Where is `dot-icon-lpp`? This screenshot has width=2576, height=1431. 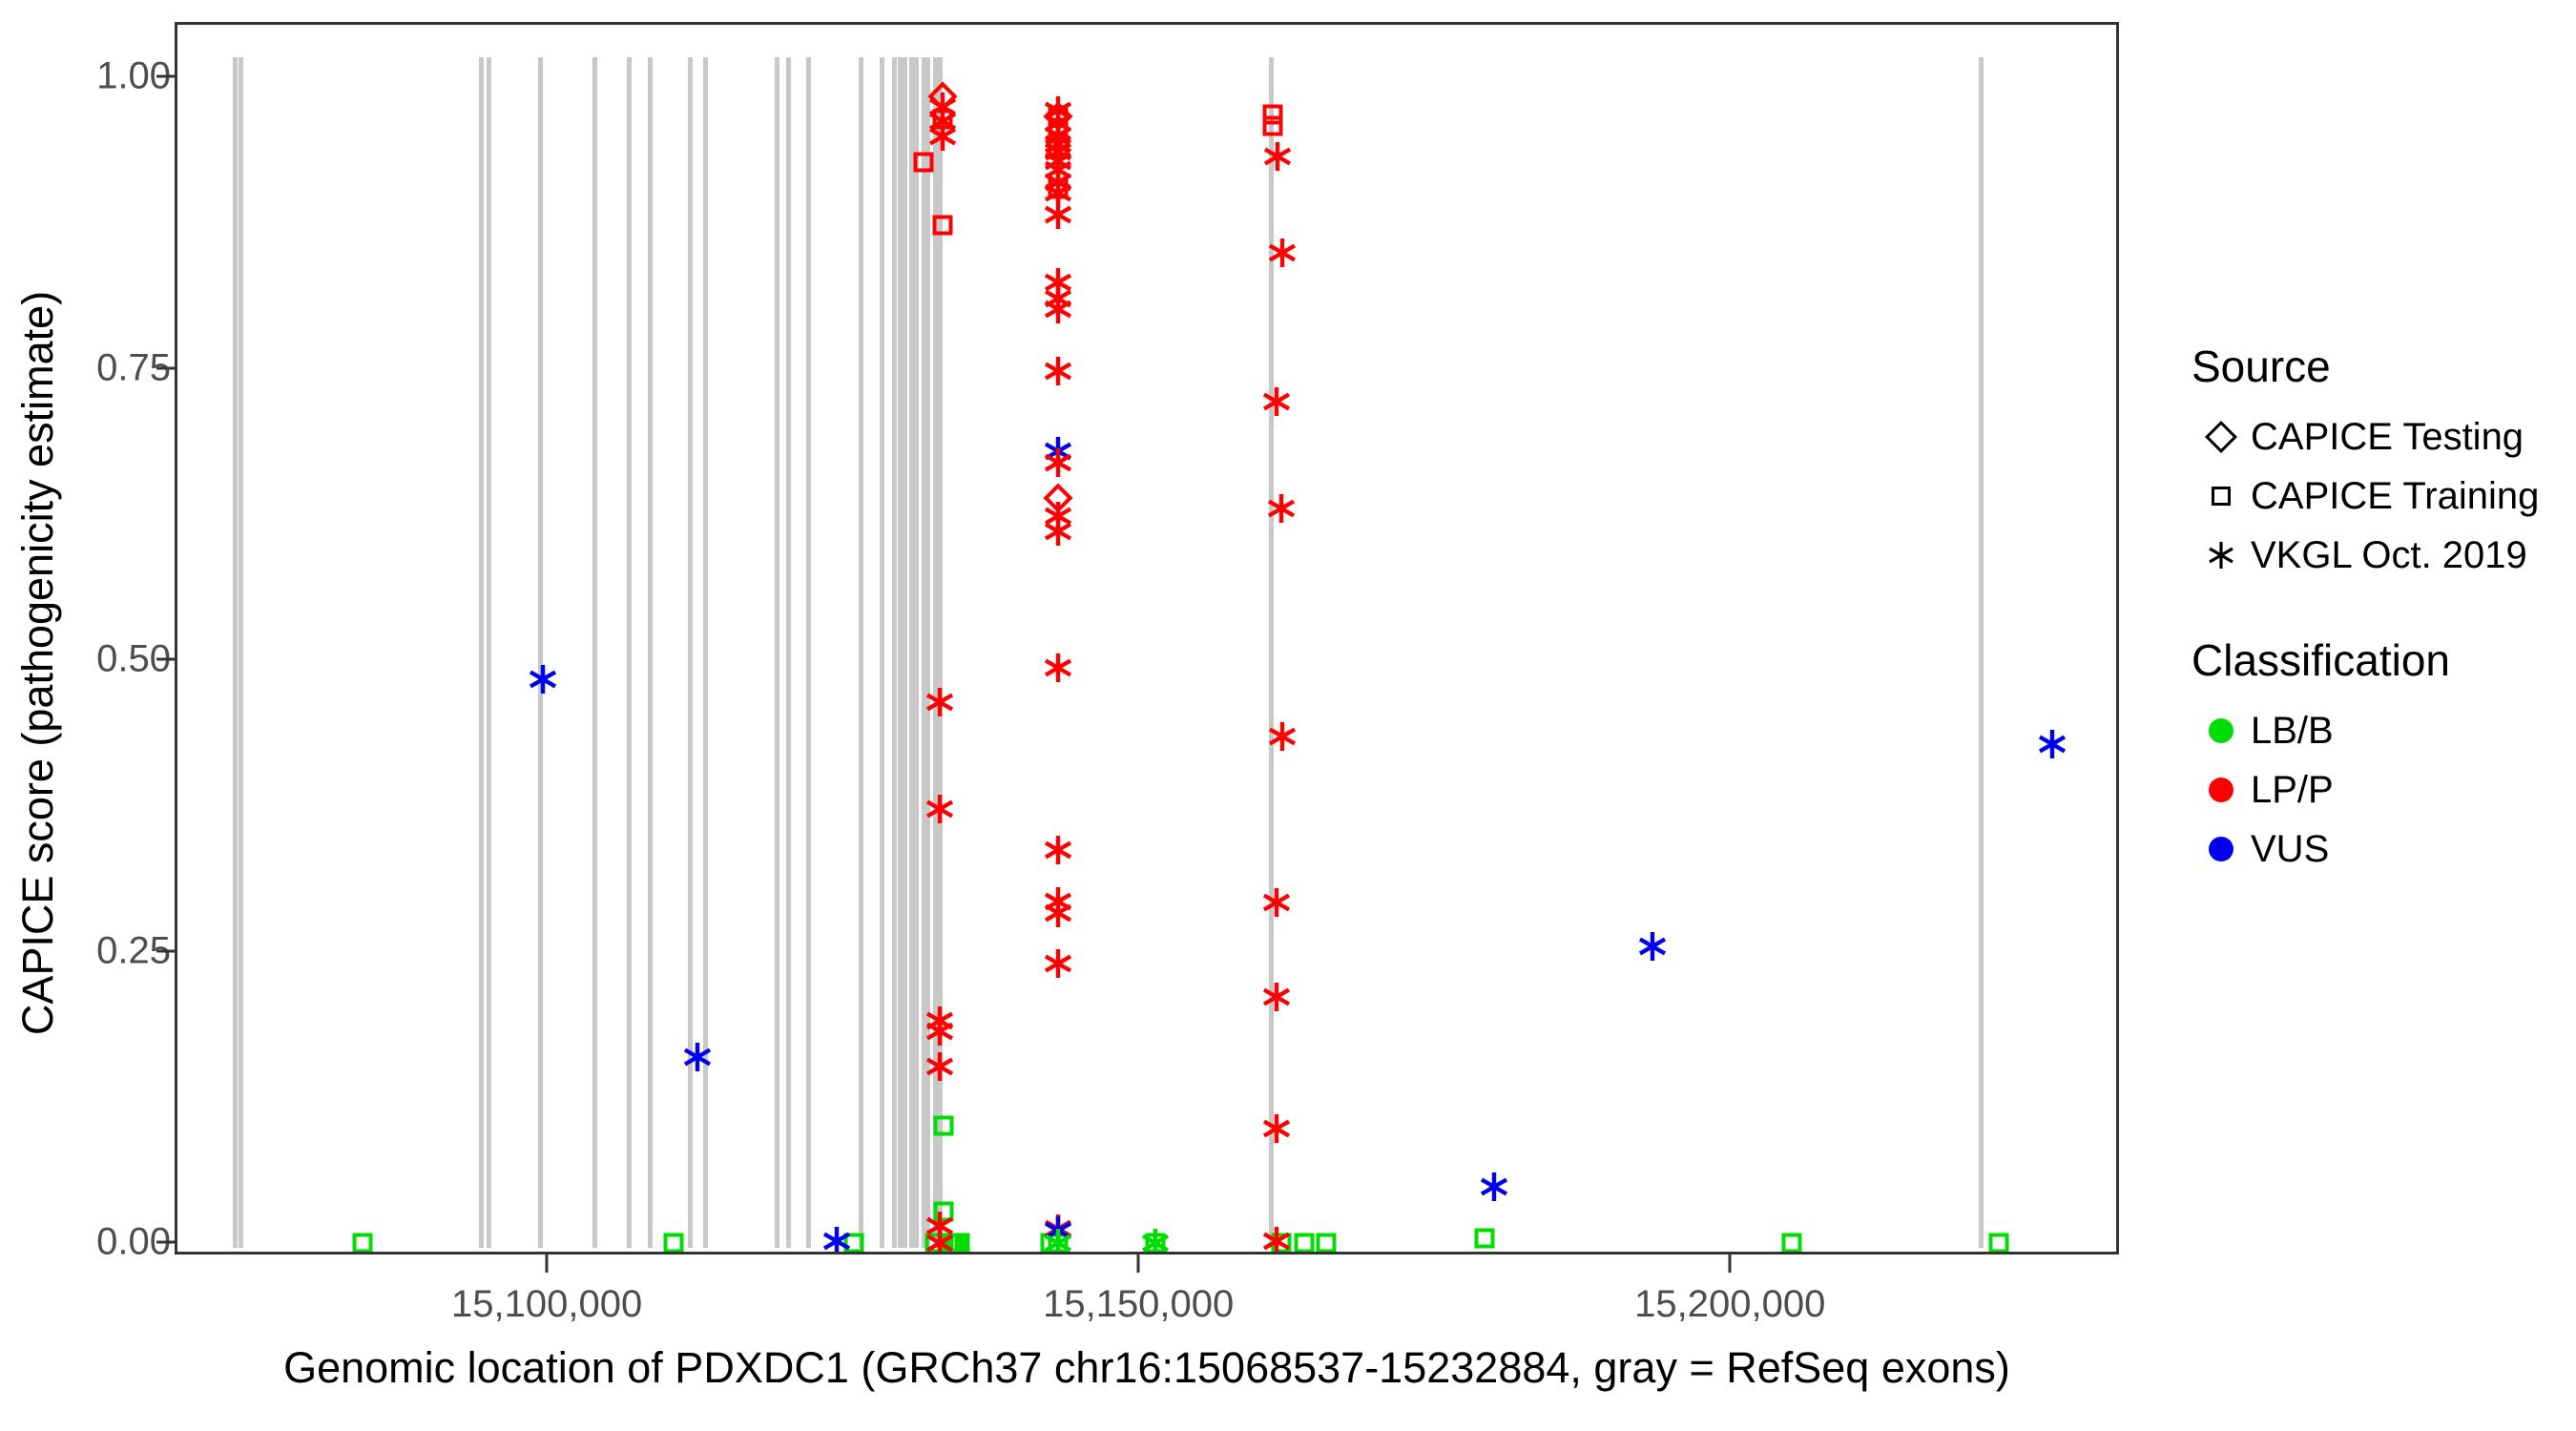 dot-icon-lpp is located at coordinates (2221, 790).